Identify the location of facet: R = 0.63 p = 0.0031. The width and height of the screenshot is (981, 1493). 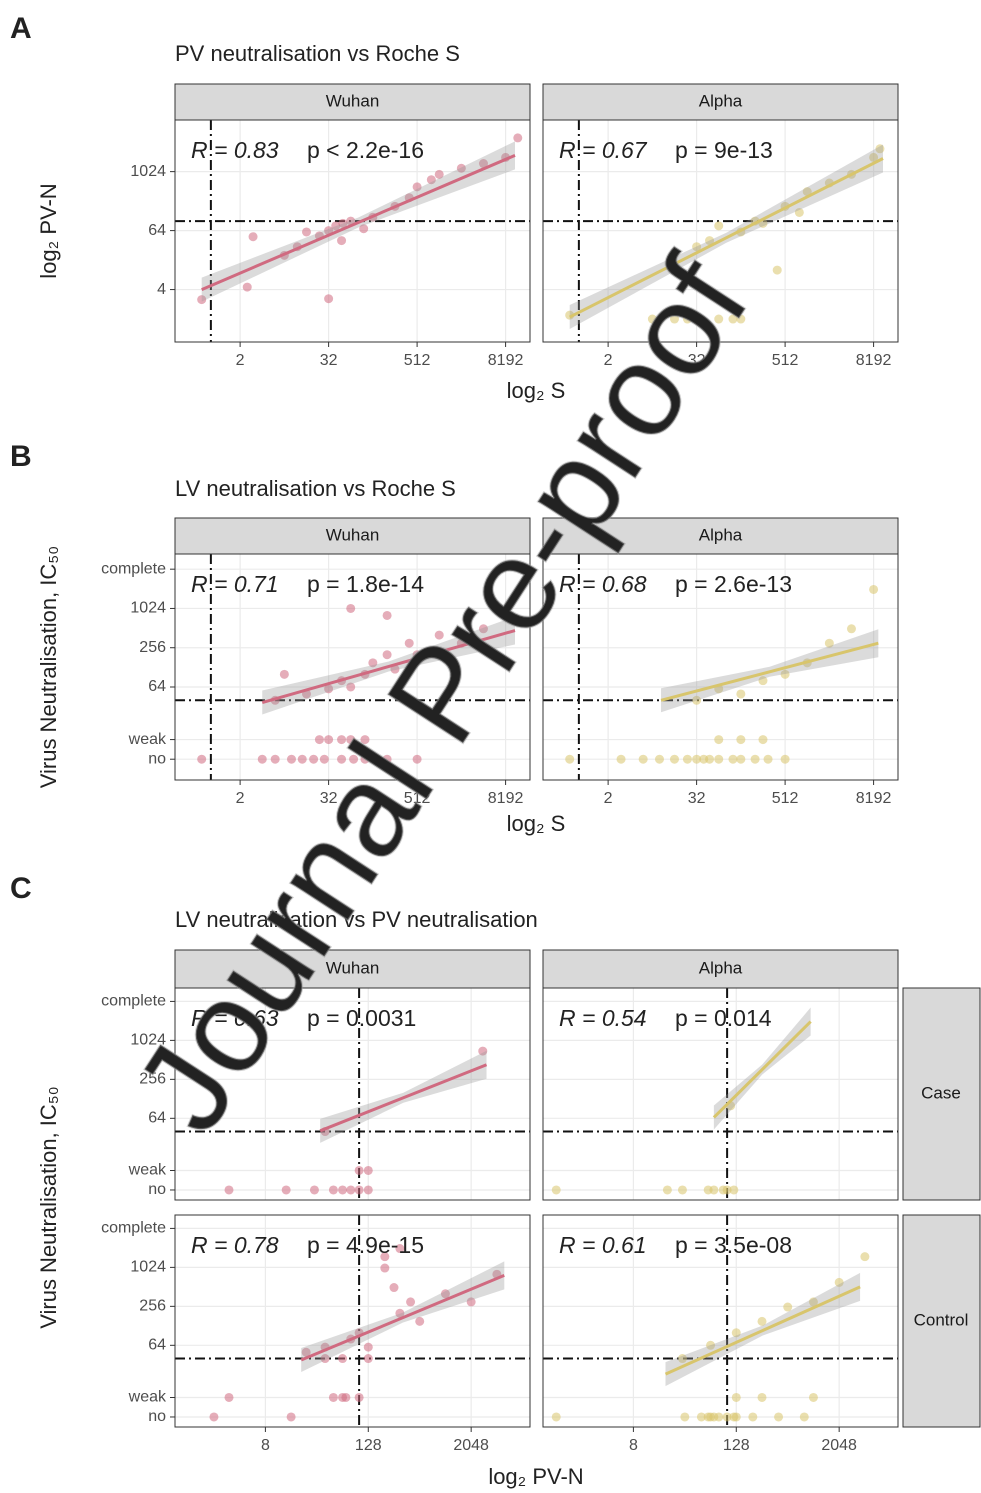
(352, 1094).